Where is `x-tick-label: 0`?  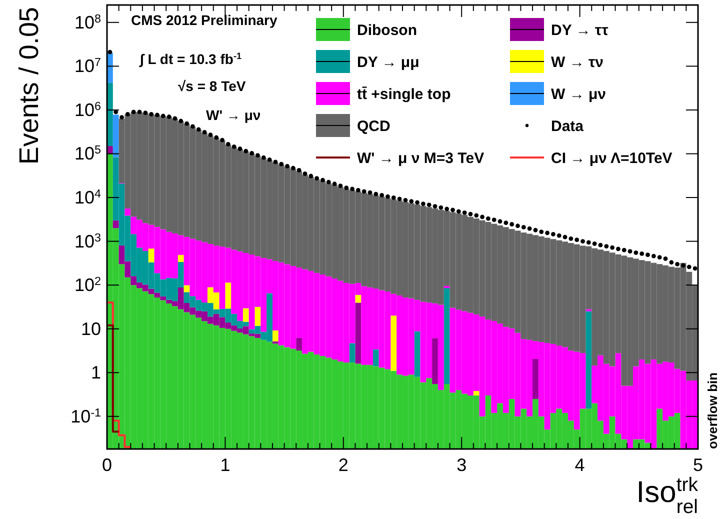
x-tick-label: 0 is located at coordinates (107, 465).